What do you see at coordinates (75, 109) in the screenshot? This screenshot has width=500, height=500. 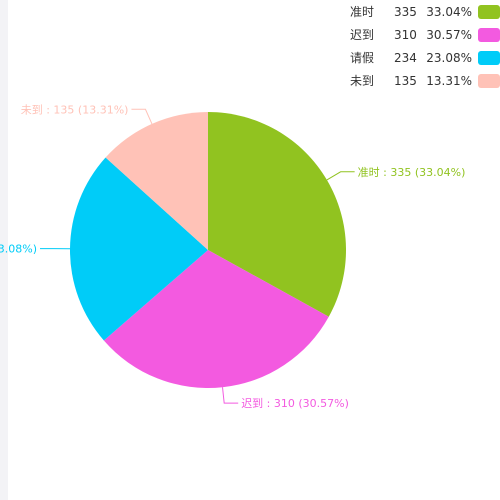 I see `callout-label-4: 未到 : 135 (13.31%)` at bounding box center [75, 109].